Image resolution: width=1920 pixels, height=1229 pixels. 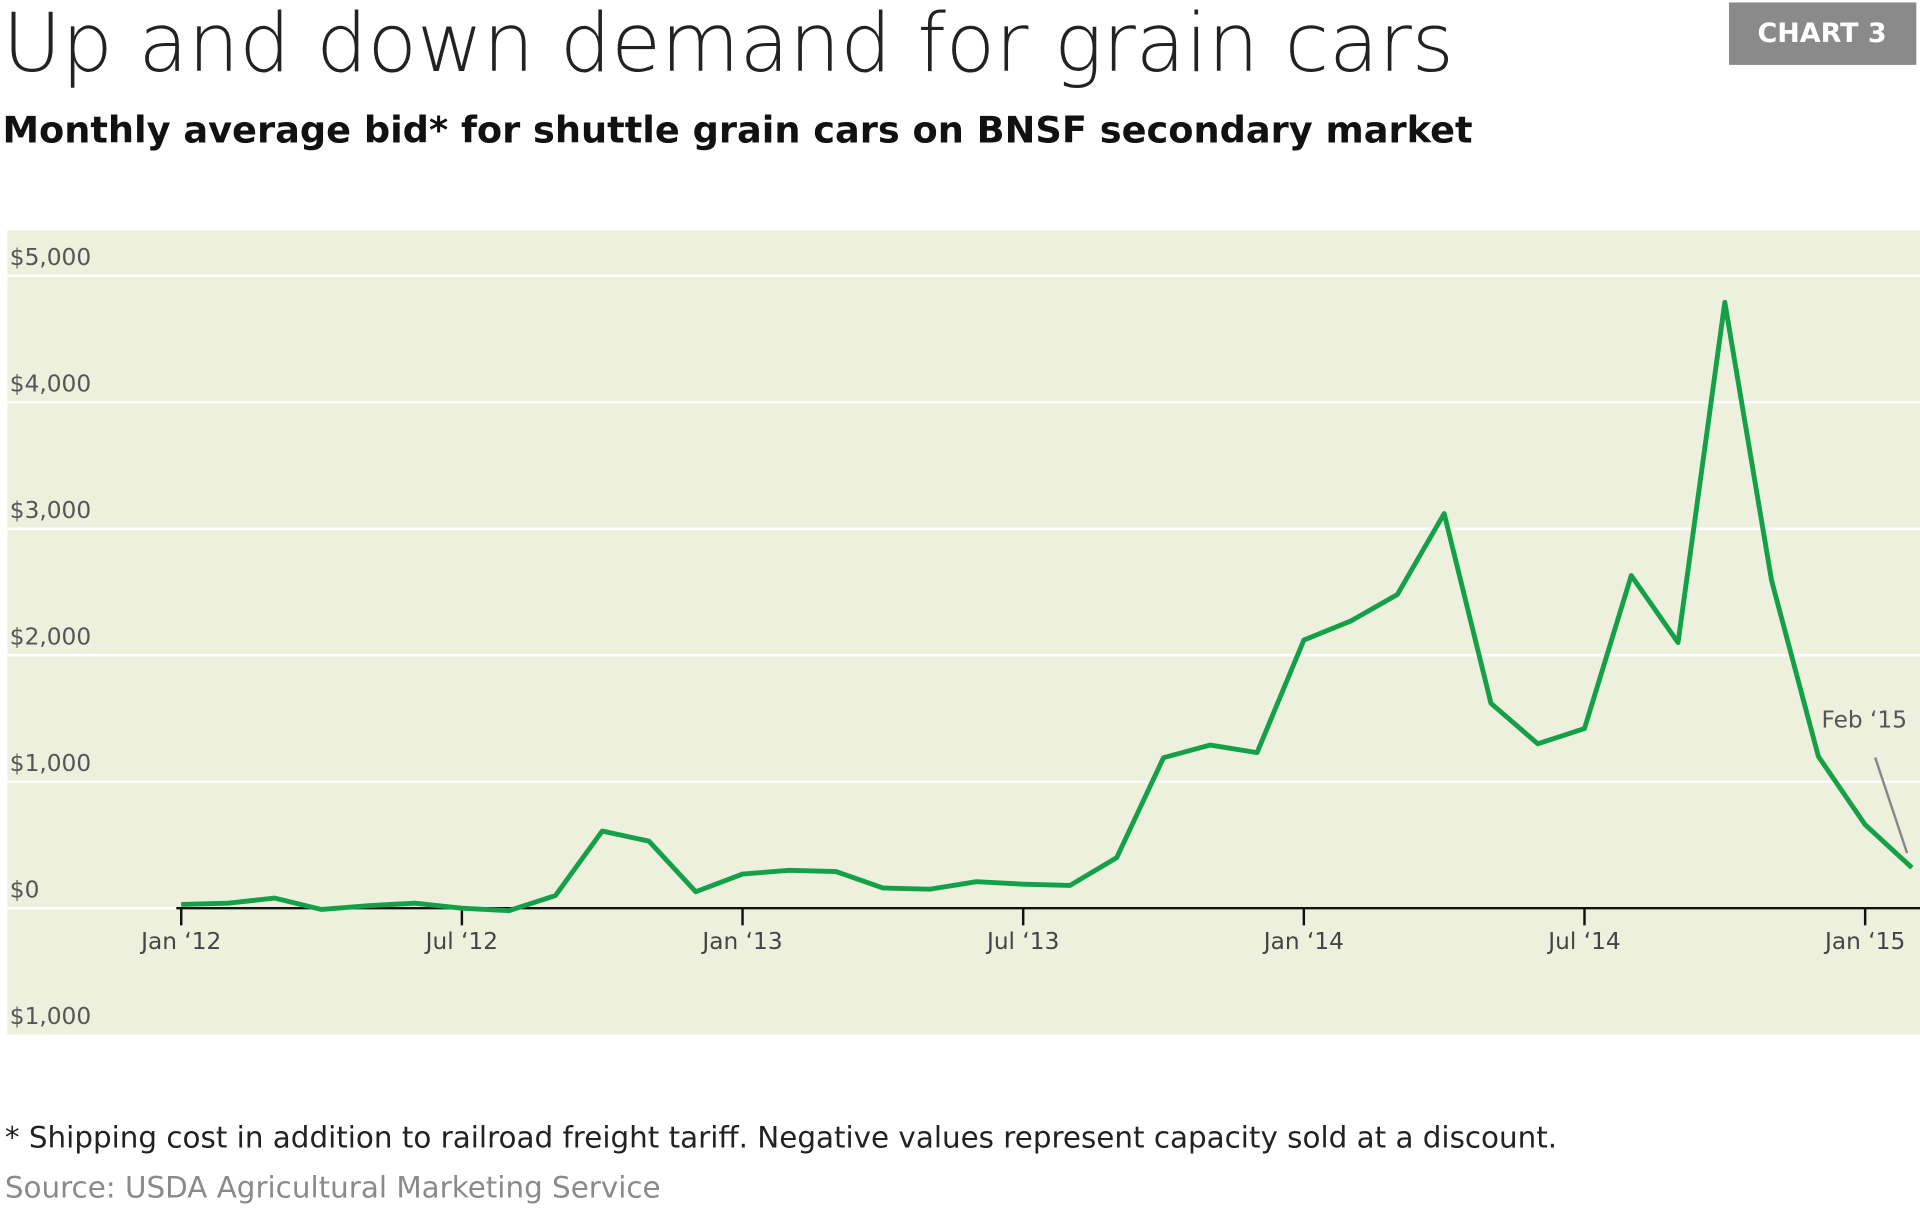 I want to click on badge-box, so click(x=1822, y=33).